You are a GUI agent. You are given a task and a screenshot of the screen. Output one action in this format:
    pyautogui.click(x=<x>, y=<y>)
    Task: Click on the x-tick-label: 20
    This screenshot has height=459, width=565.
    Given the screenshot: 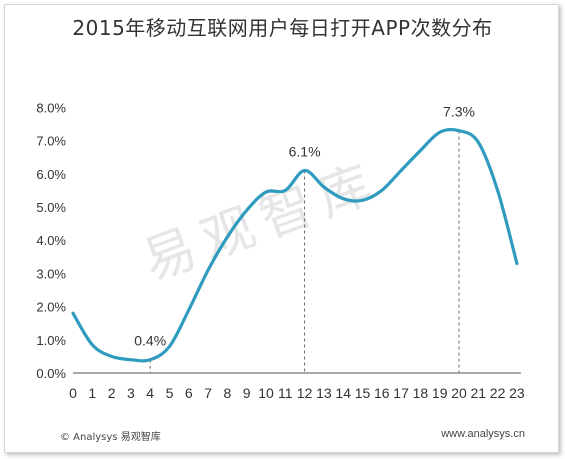 What is the action you would take?
    pyautogui.click(x=459, y=393)
    